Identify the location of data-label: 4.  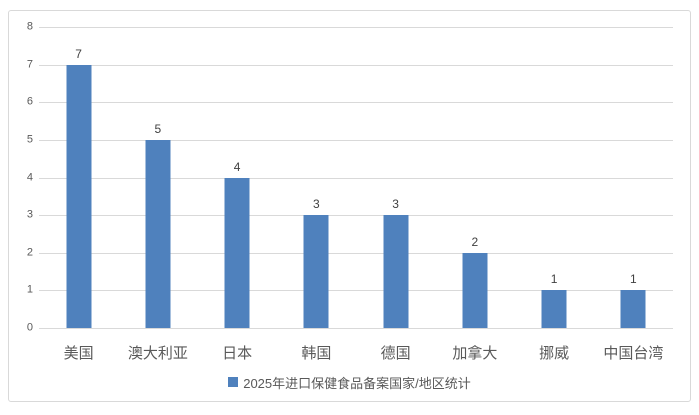
(237, 166).